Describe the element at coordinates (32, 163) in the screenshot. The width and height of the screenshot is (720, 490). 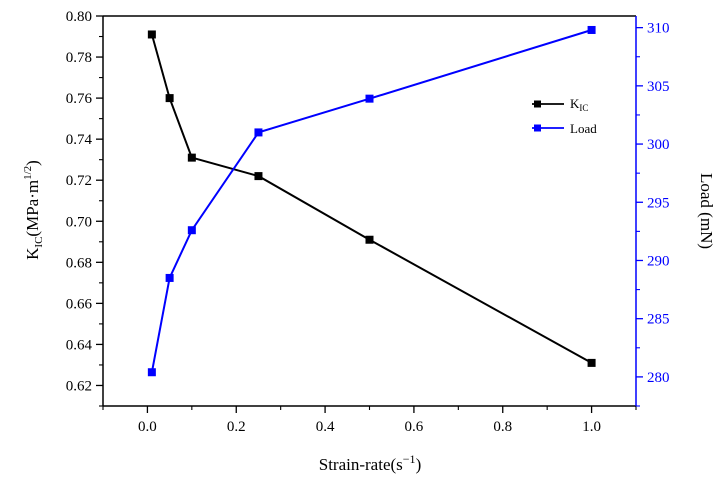
I see `left-y-axis-title-end: )` at that location.